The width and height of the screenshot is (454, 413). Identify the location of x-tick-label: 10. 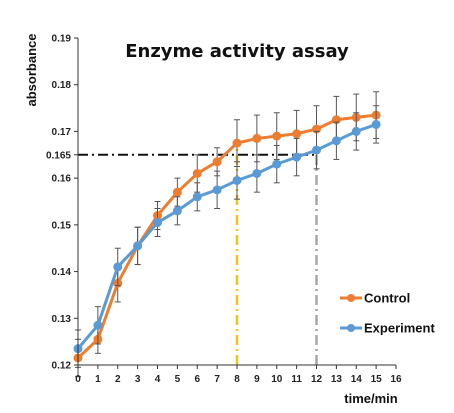
(277, 379).